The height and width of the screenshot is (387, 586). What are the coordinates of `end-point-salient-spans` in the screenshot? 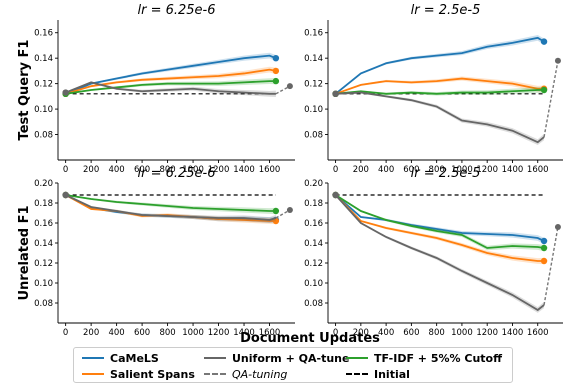 It's located at (544, 261).